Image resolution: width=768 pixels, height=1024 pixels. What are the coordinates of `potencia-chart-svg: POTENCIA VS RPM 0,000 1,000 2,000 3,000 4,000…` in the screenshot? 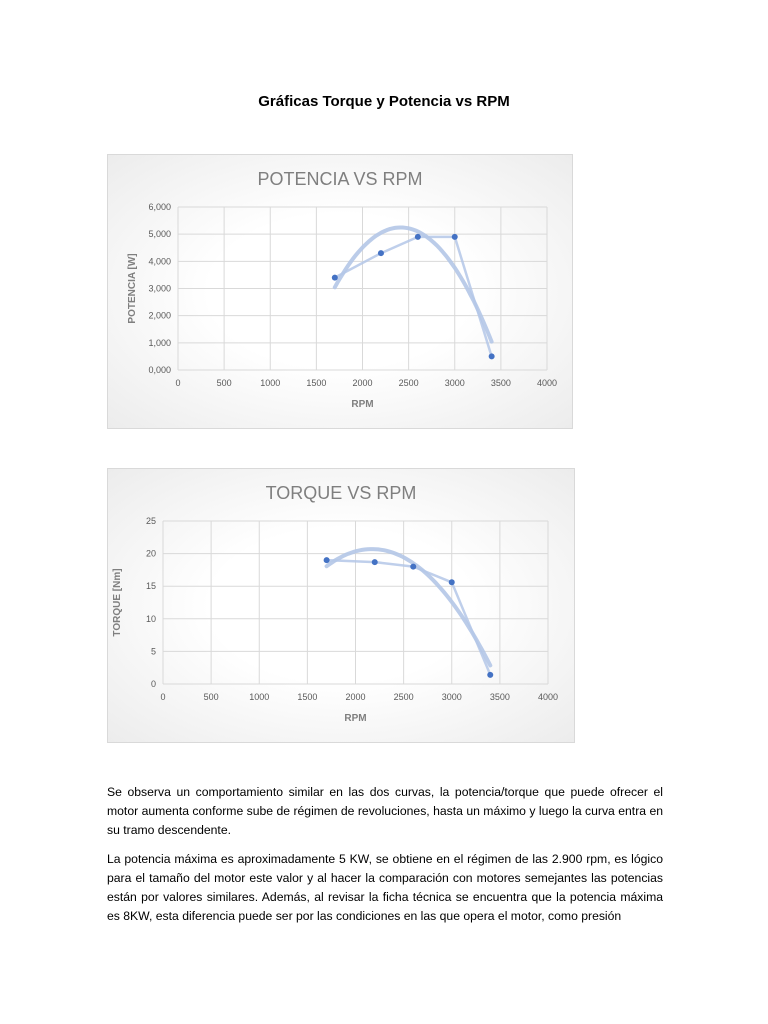 It's located at (342, 289).